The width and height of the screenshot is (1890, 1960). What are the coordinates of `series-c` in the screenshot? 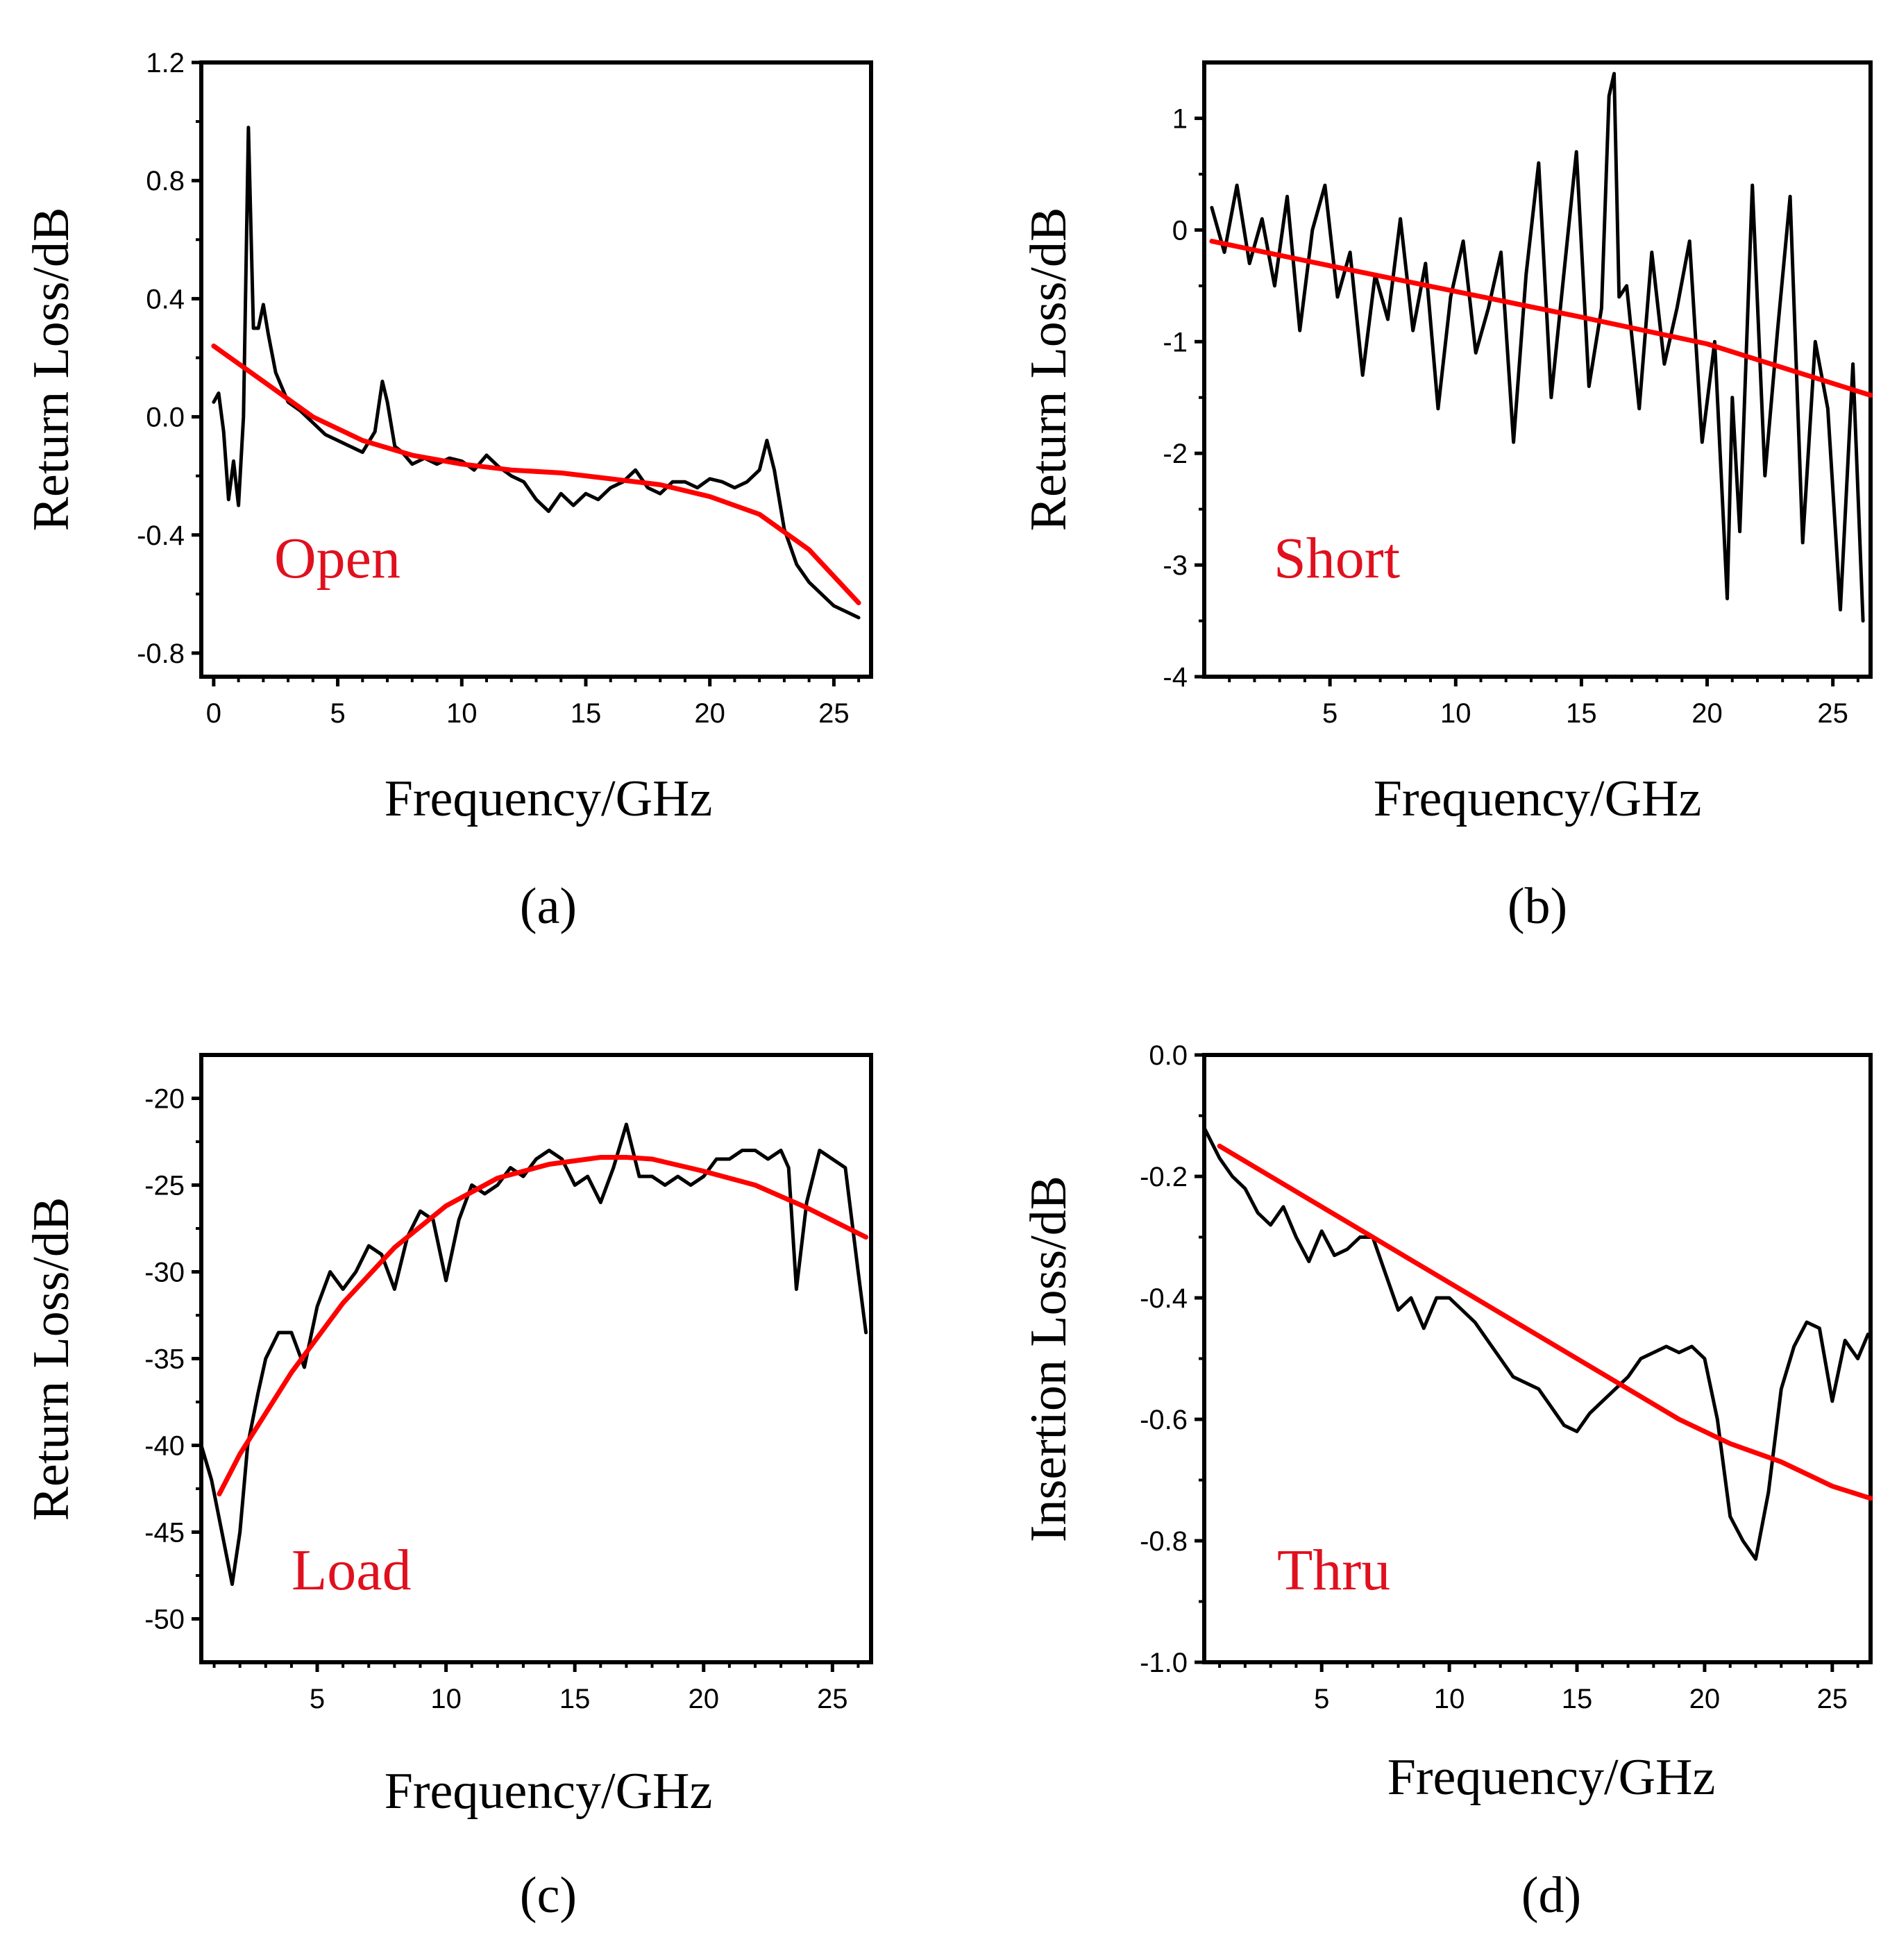 It's located at (534, 1354).